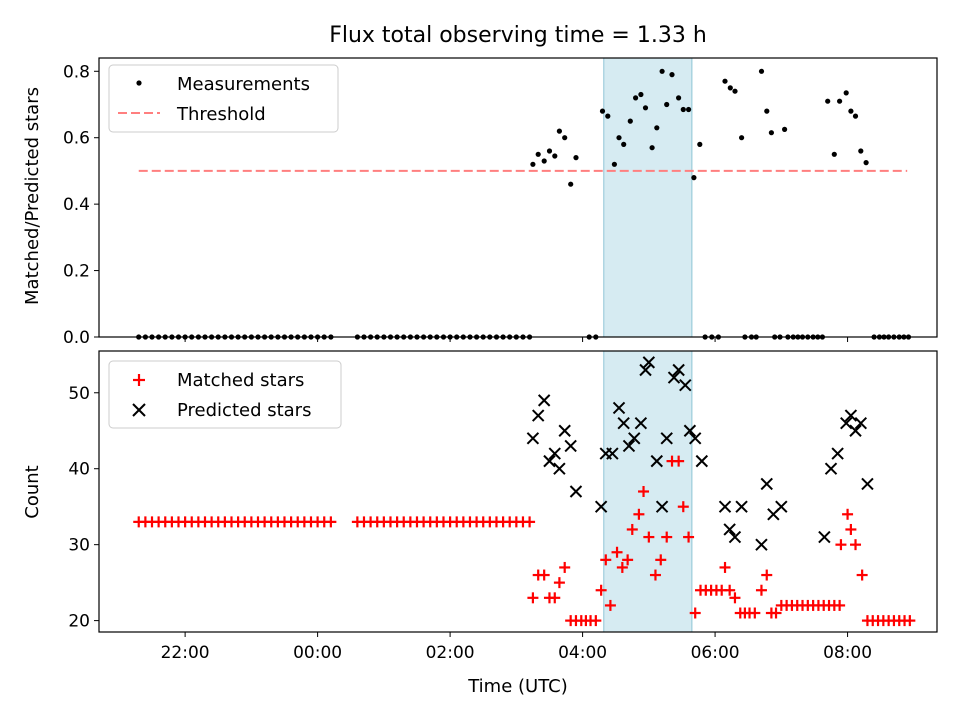 This screenshot has width=960, height=720. Describe the element at coordinates (516, 339) in the screenshot. I see `top-x-ticks` at that location.